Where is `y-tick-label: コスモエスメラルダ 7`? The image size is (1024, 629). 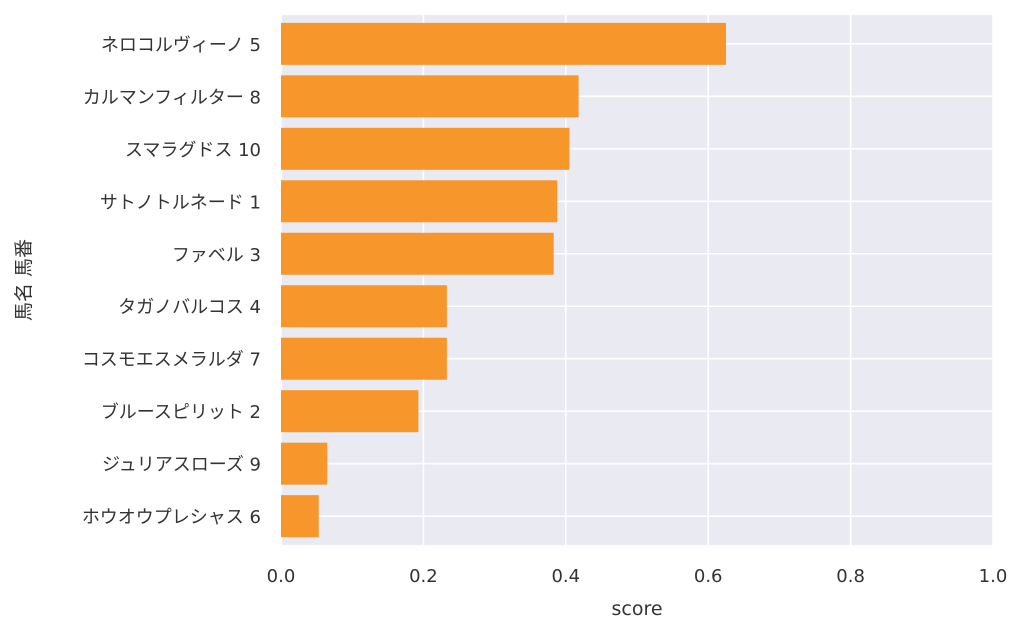
y-tick-label: コスモエスメラルダ 7 is located at coordinates (171, 360).